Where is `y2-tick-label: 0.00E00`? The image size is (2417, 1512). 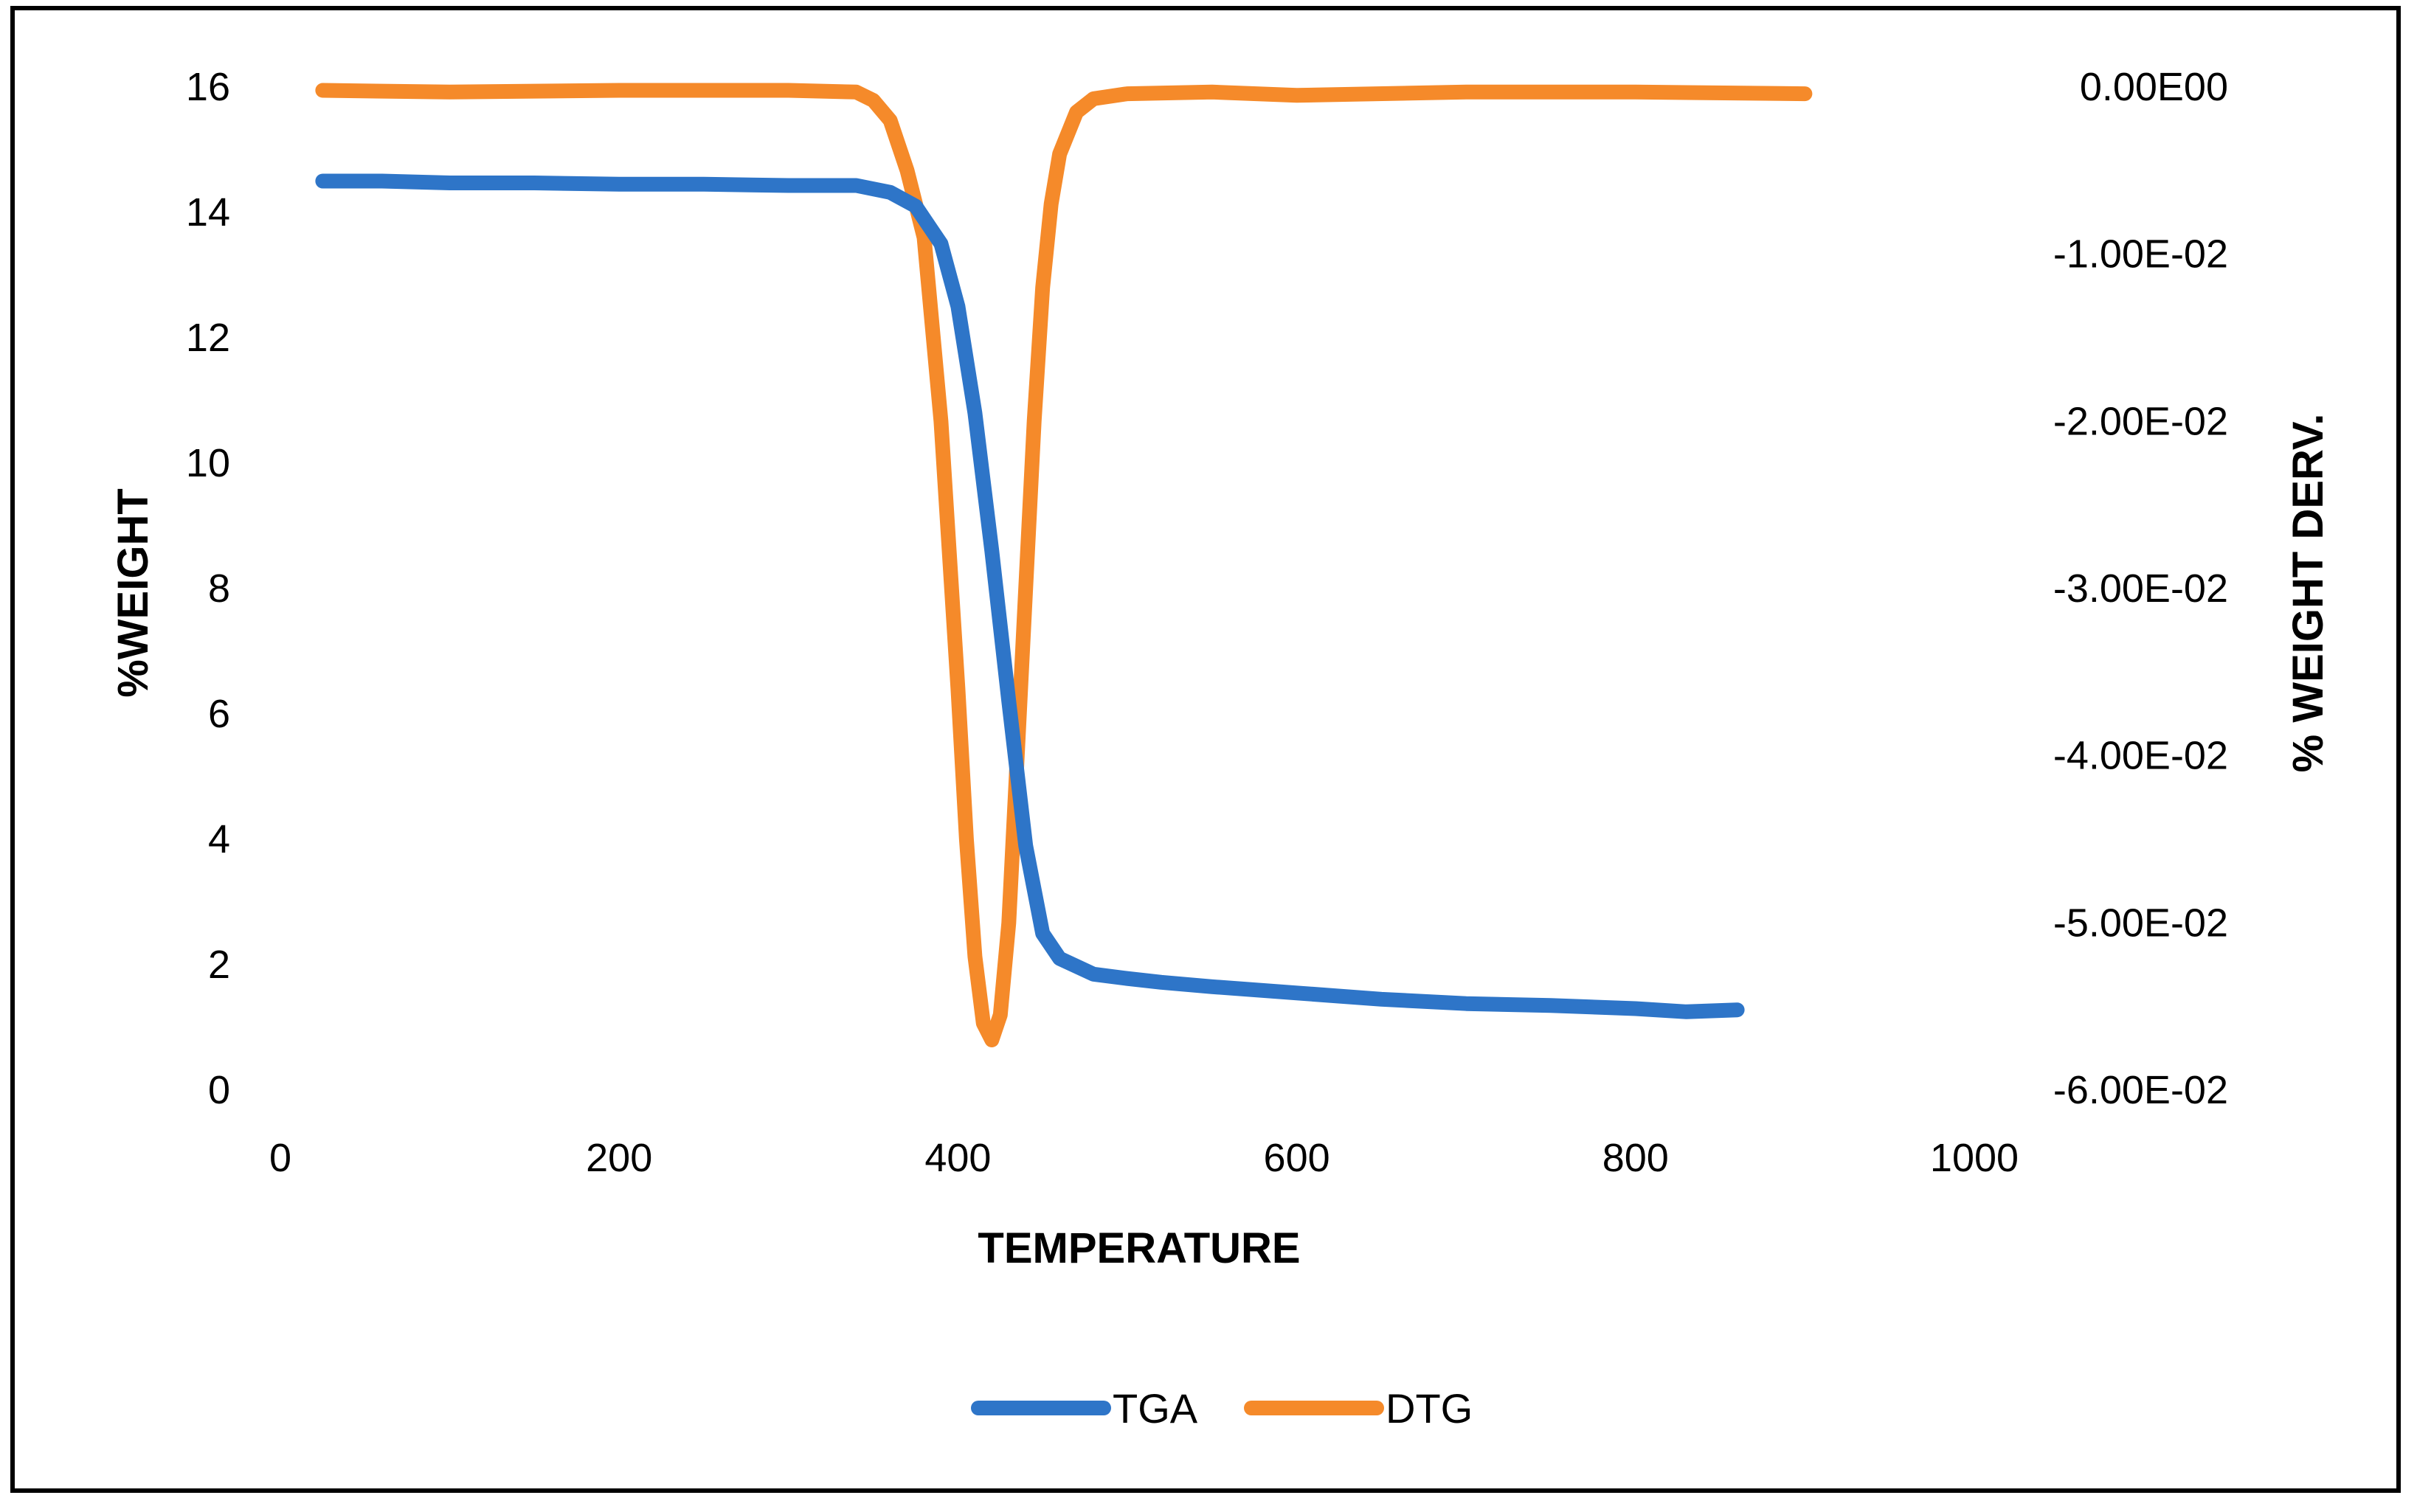 y2-tick-label: 0.00E00 is located at coordinates (2154, 87).